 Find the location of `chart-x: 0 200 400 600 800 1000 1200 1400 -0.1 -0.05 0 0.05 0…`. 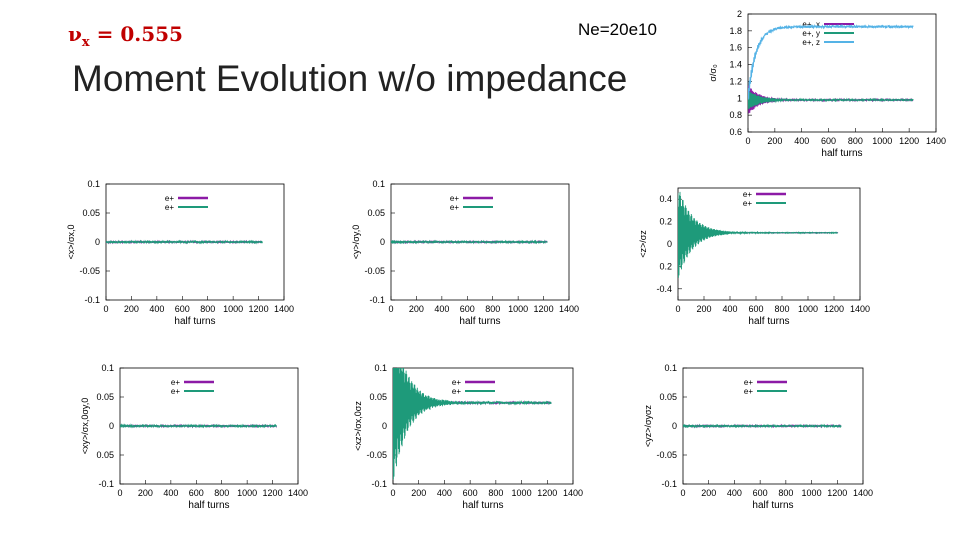

chart-x: 0 200 400 600 800 1000 1200 1400 -0.1 -0.05 0 0.05 0… is located at coordinates (180, 253).